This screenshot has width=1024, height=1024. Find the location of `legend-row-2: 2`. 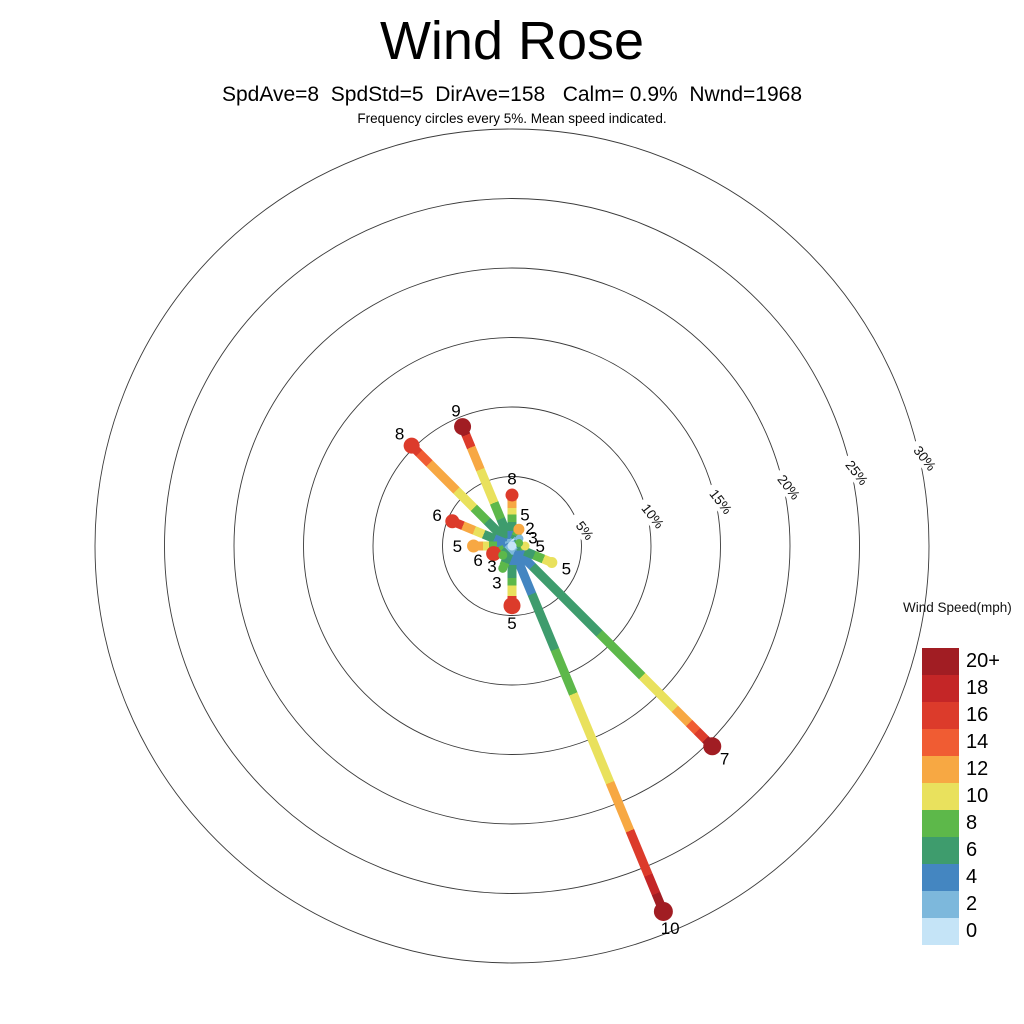

legend-row-2: 2 is located at coordinates (973, 904).